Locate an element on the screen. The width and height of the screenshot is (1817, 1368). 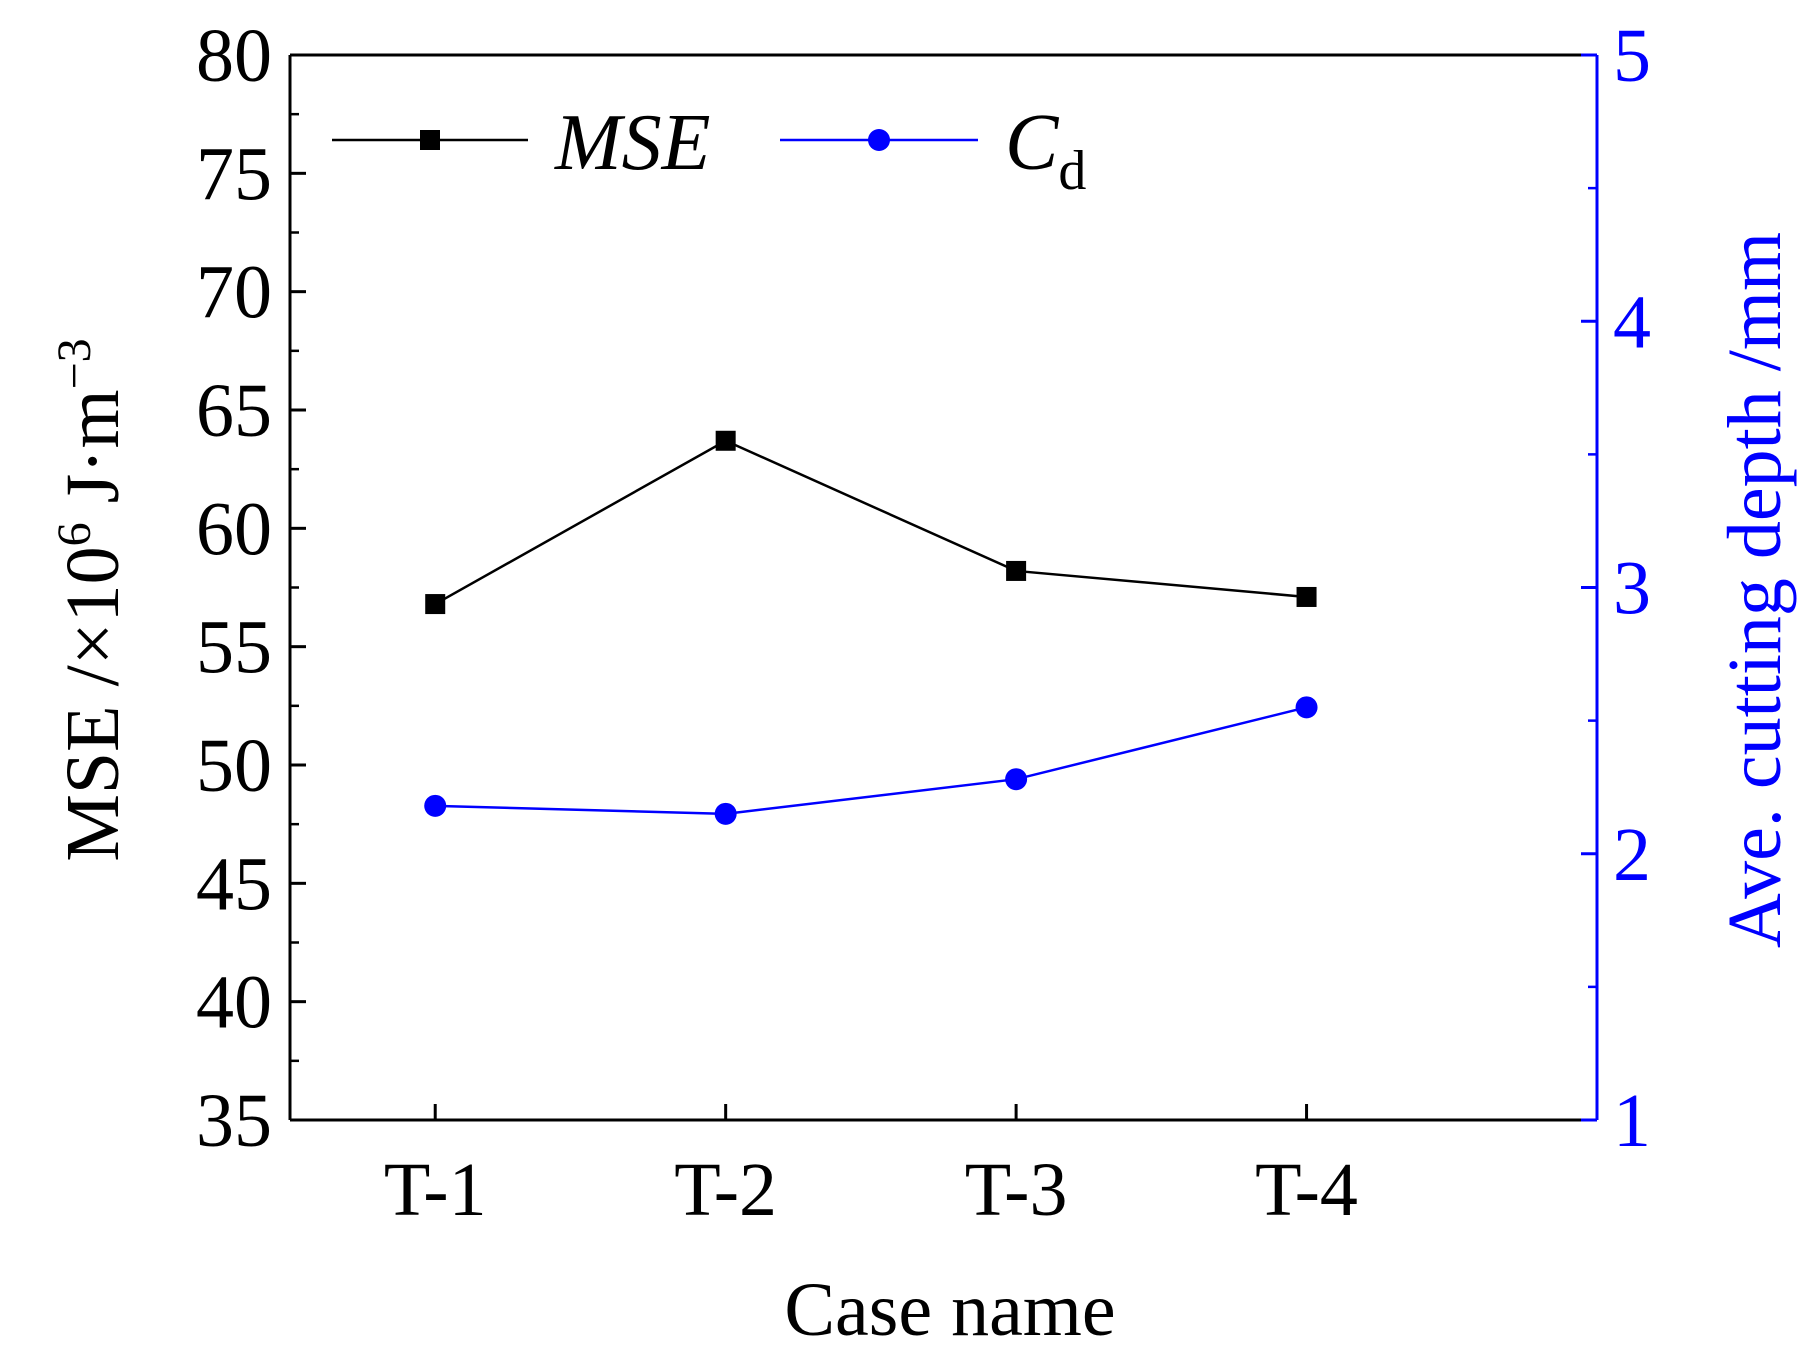
y-title-unit-exponent: −3 is located at coordinates (74, 363).